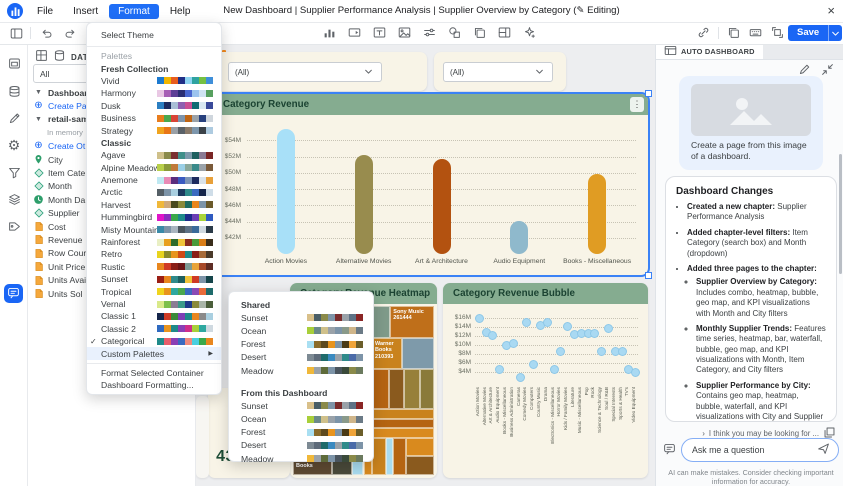  Describe the element at coordinates (154, 329) in the screenshot. I see `palette-item-classic-2: Classic 2` at that location.